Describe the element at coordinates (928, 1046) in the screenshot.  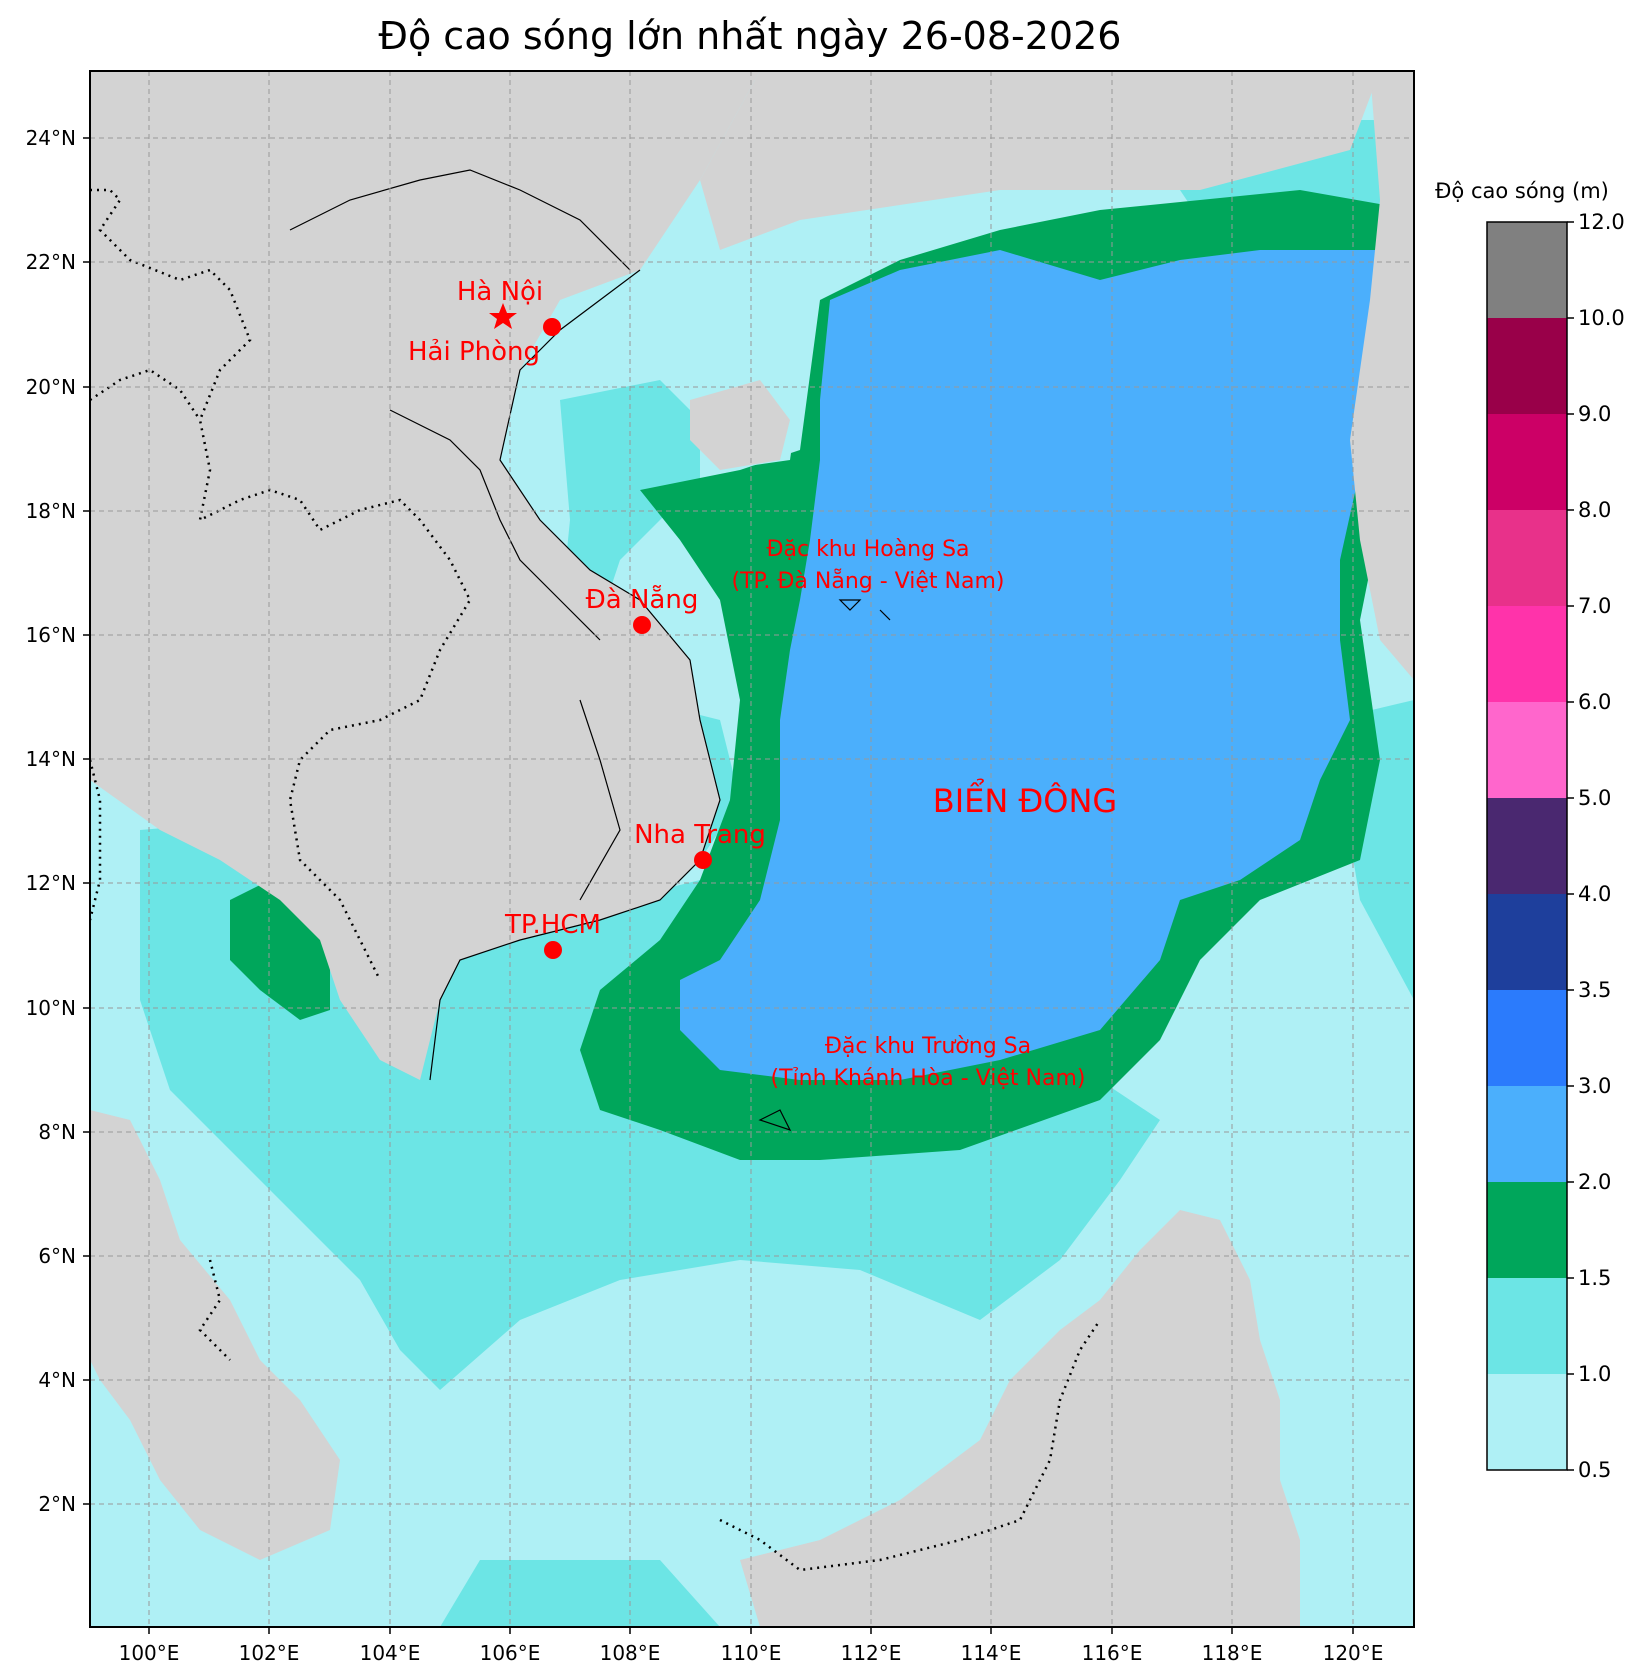
I see `truong-sa-label-line1: Đặc khu Trường Sa` at that location.